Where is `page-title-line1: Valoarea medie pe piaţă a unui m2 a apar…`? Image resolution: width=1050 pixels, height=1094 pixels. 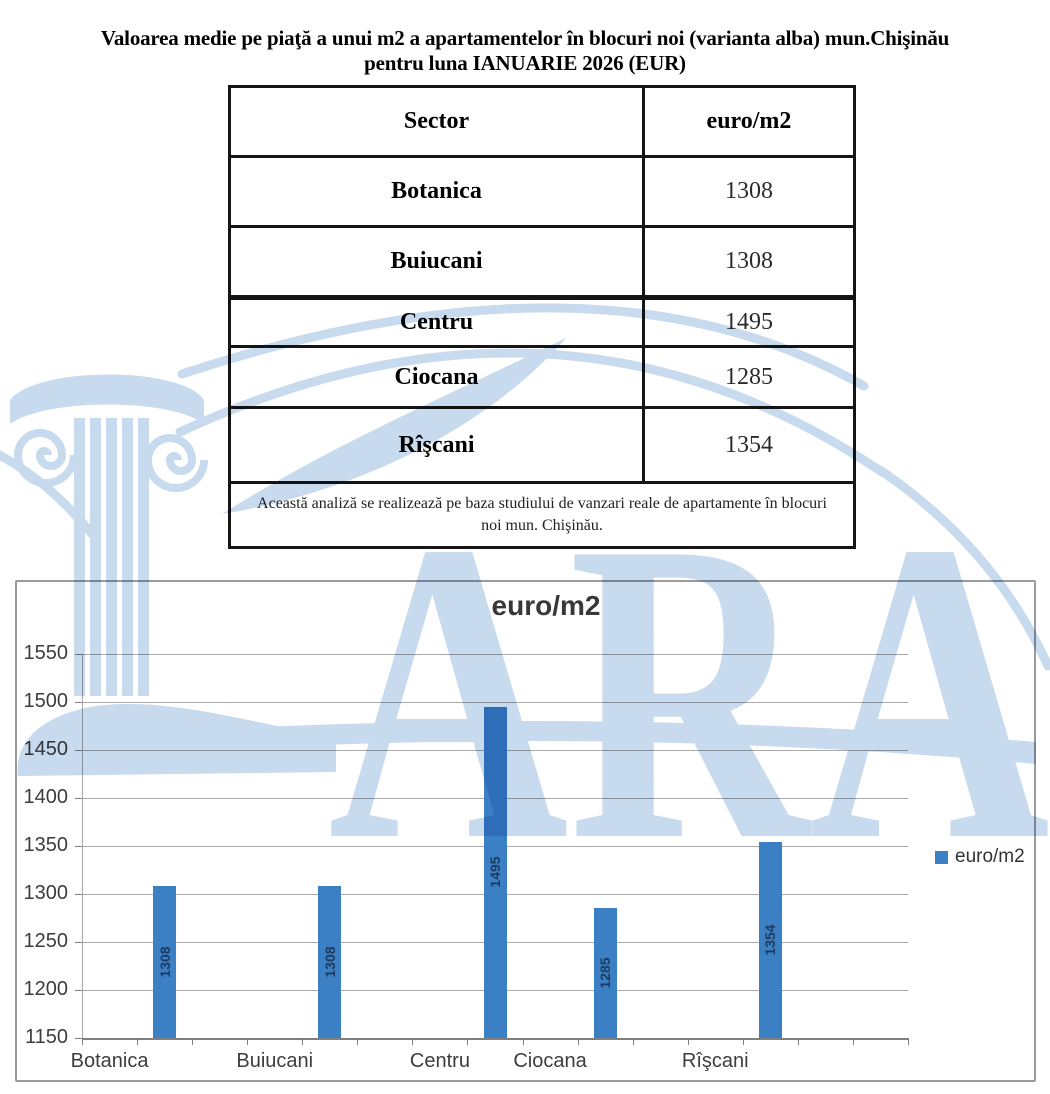 page-title-line1: Valoarea medie pe piaţă a unui m2 a apar… is located at coordinates (525, 38).